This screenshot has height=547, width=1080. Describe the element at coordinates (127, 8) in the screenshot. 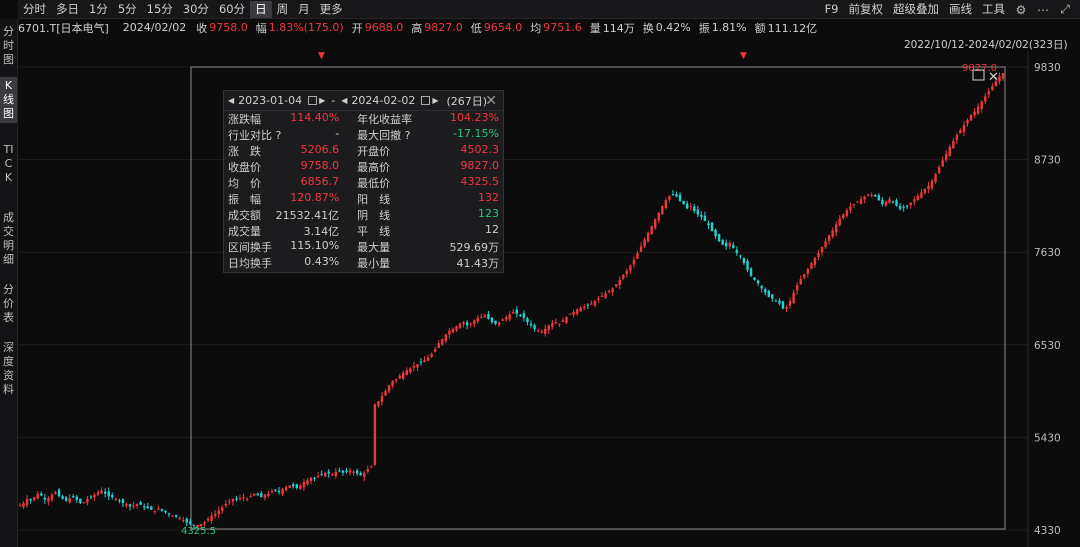

I see `period-tab-3: 5分` at that location.